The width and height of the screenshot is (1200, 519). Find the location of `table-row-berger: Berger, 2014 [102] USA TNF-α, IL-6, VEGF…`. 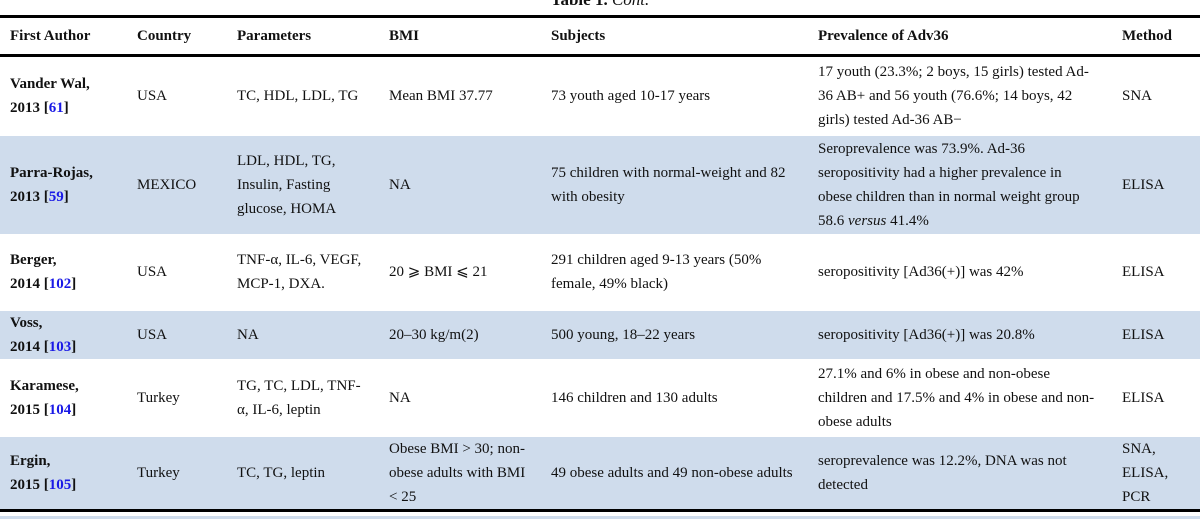

table-row-berger: Berger, 2014 [102] USA TNF-α, IL-6, VEGF… is located at coordinates (600, 272).